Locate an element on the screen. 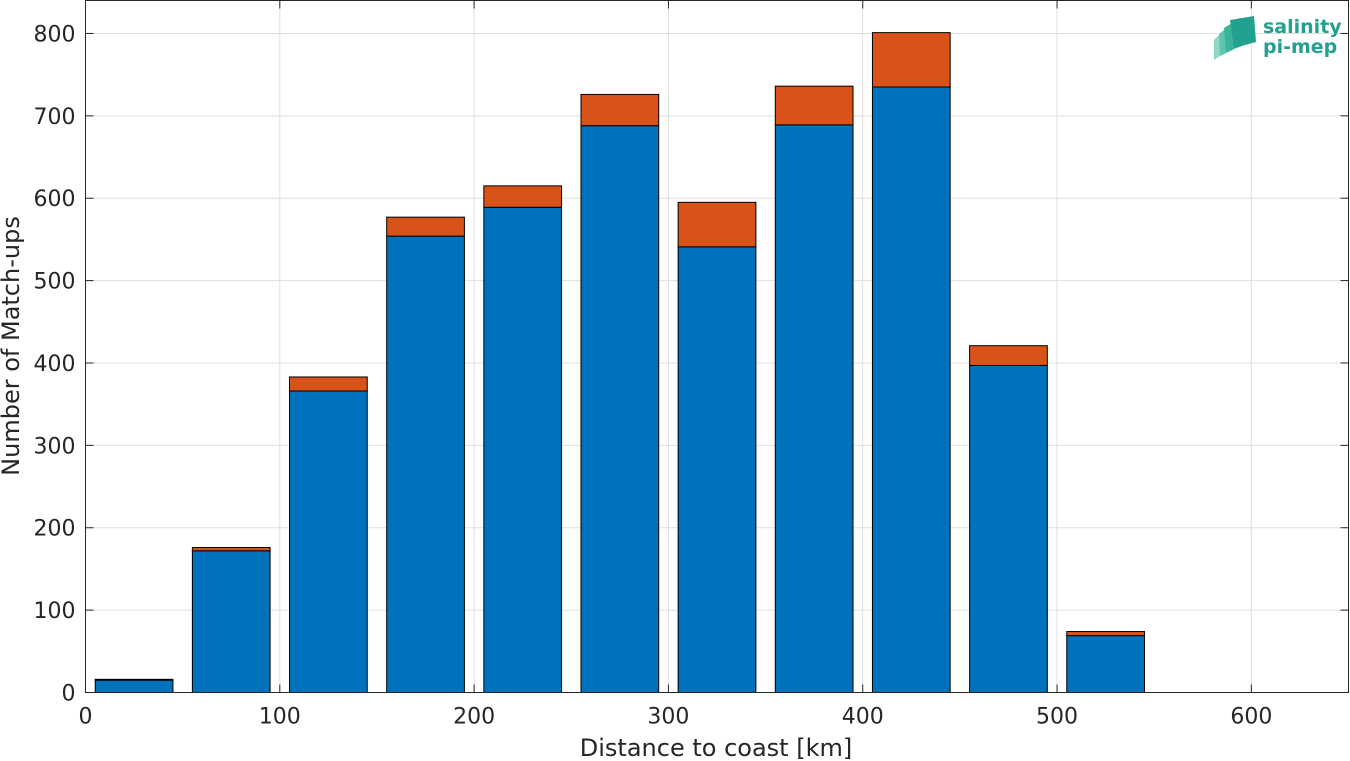 This screenshot has width=1350, height=761. x-tick-label: 500 is located at coordinates (1057, 717).